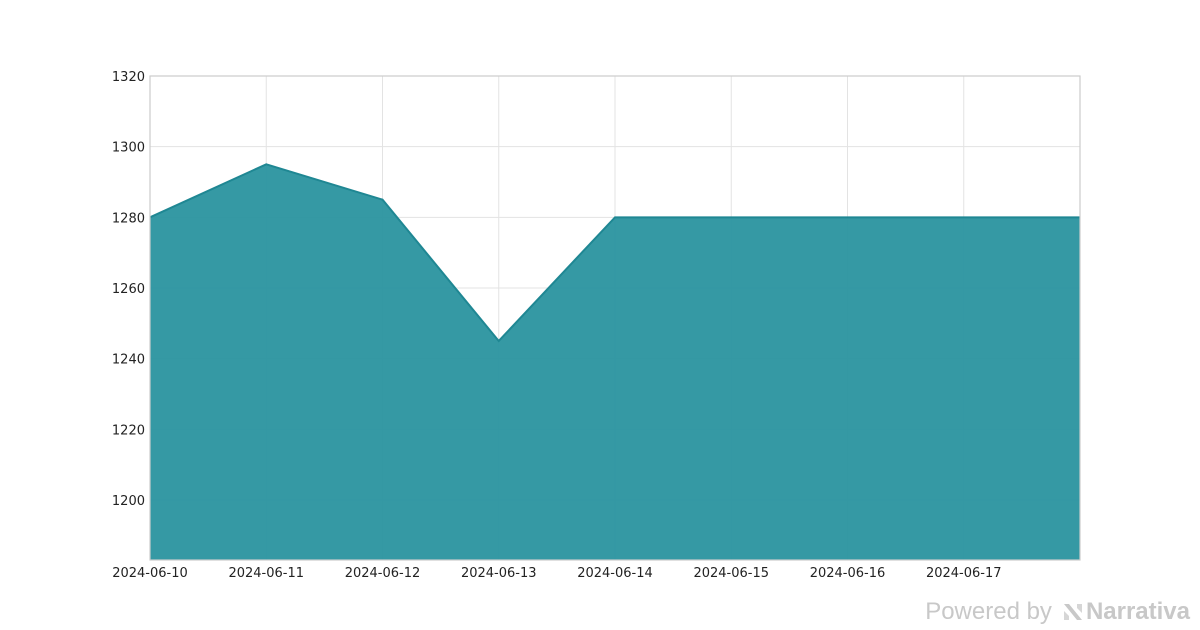  Describe the element at coordinates (964, 573) in the screenshot. I see `x-tick-label: 2024-06-17` at that location.